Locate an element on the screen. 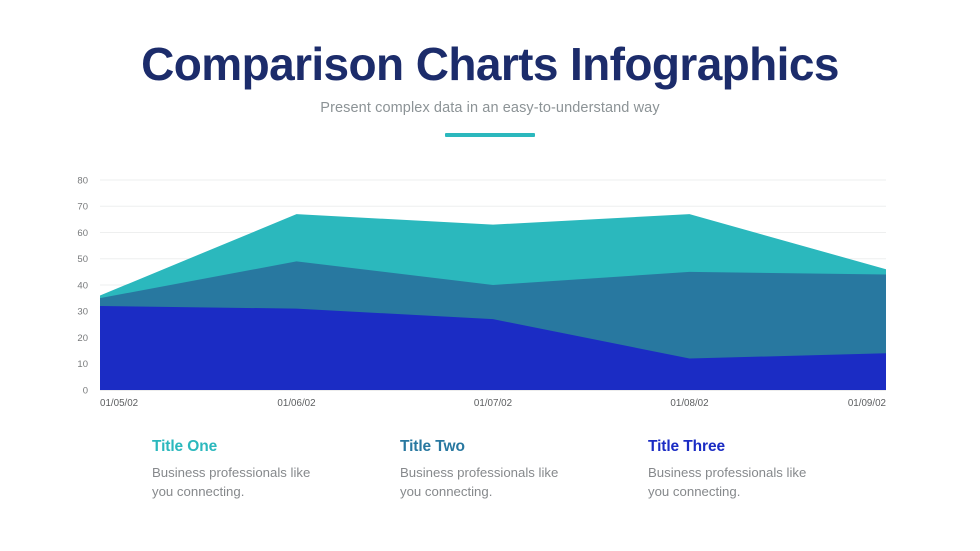 This screenshot has width=980, height=551. y-axis-tick-label: 40 is located at coordinates (82, 285).